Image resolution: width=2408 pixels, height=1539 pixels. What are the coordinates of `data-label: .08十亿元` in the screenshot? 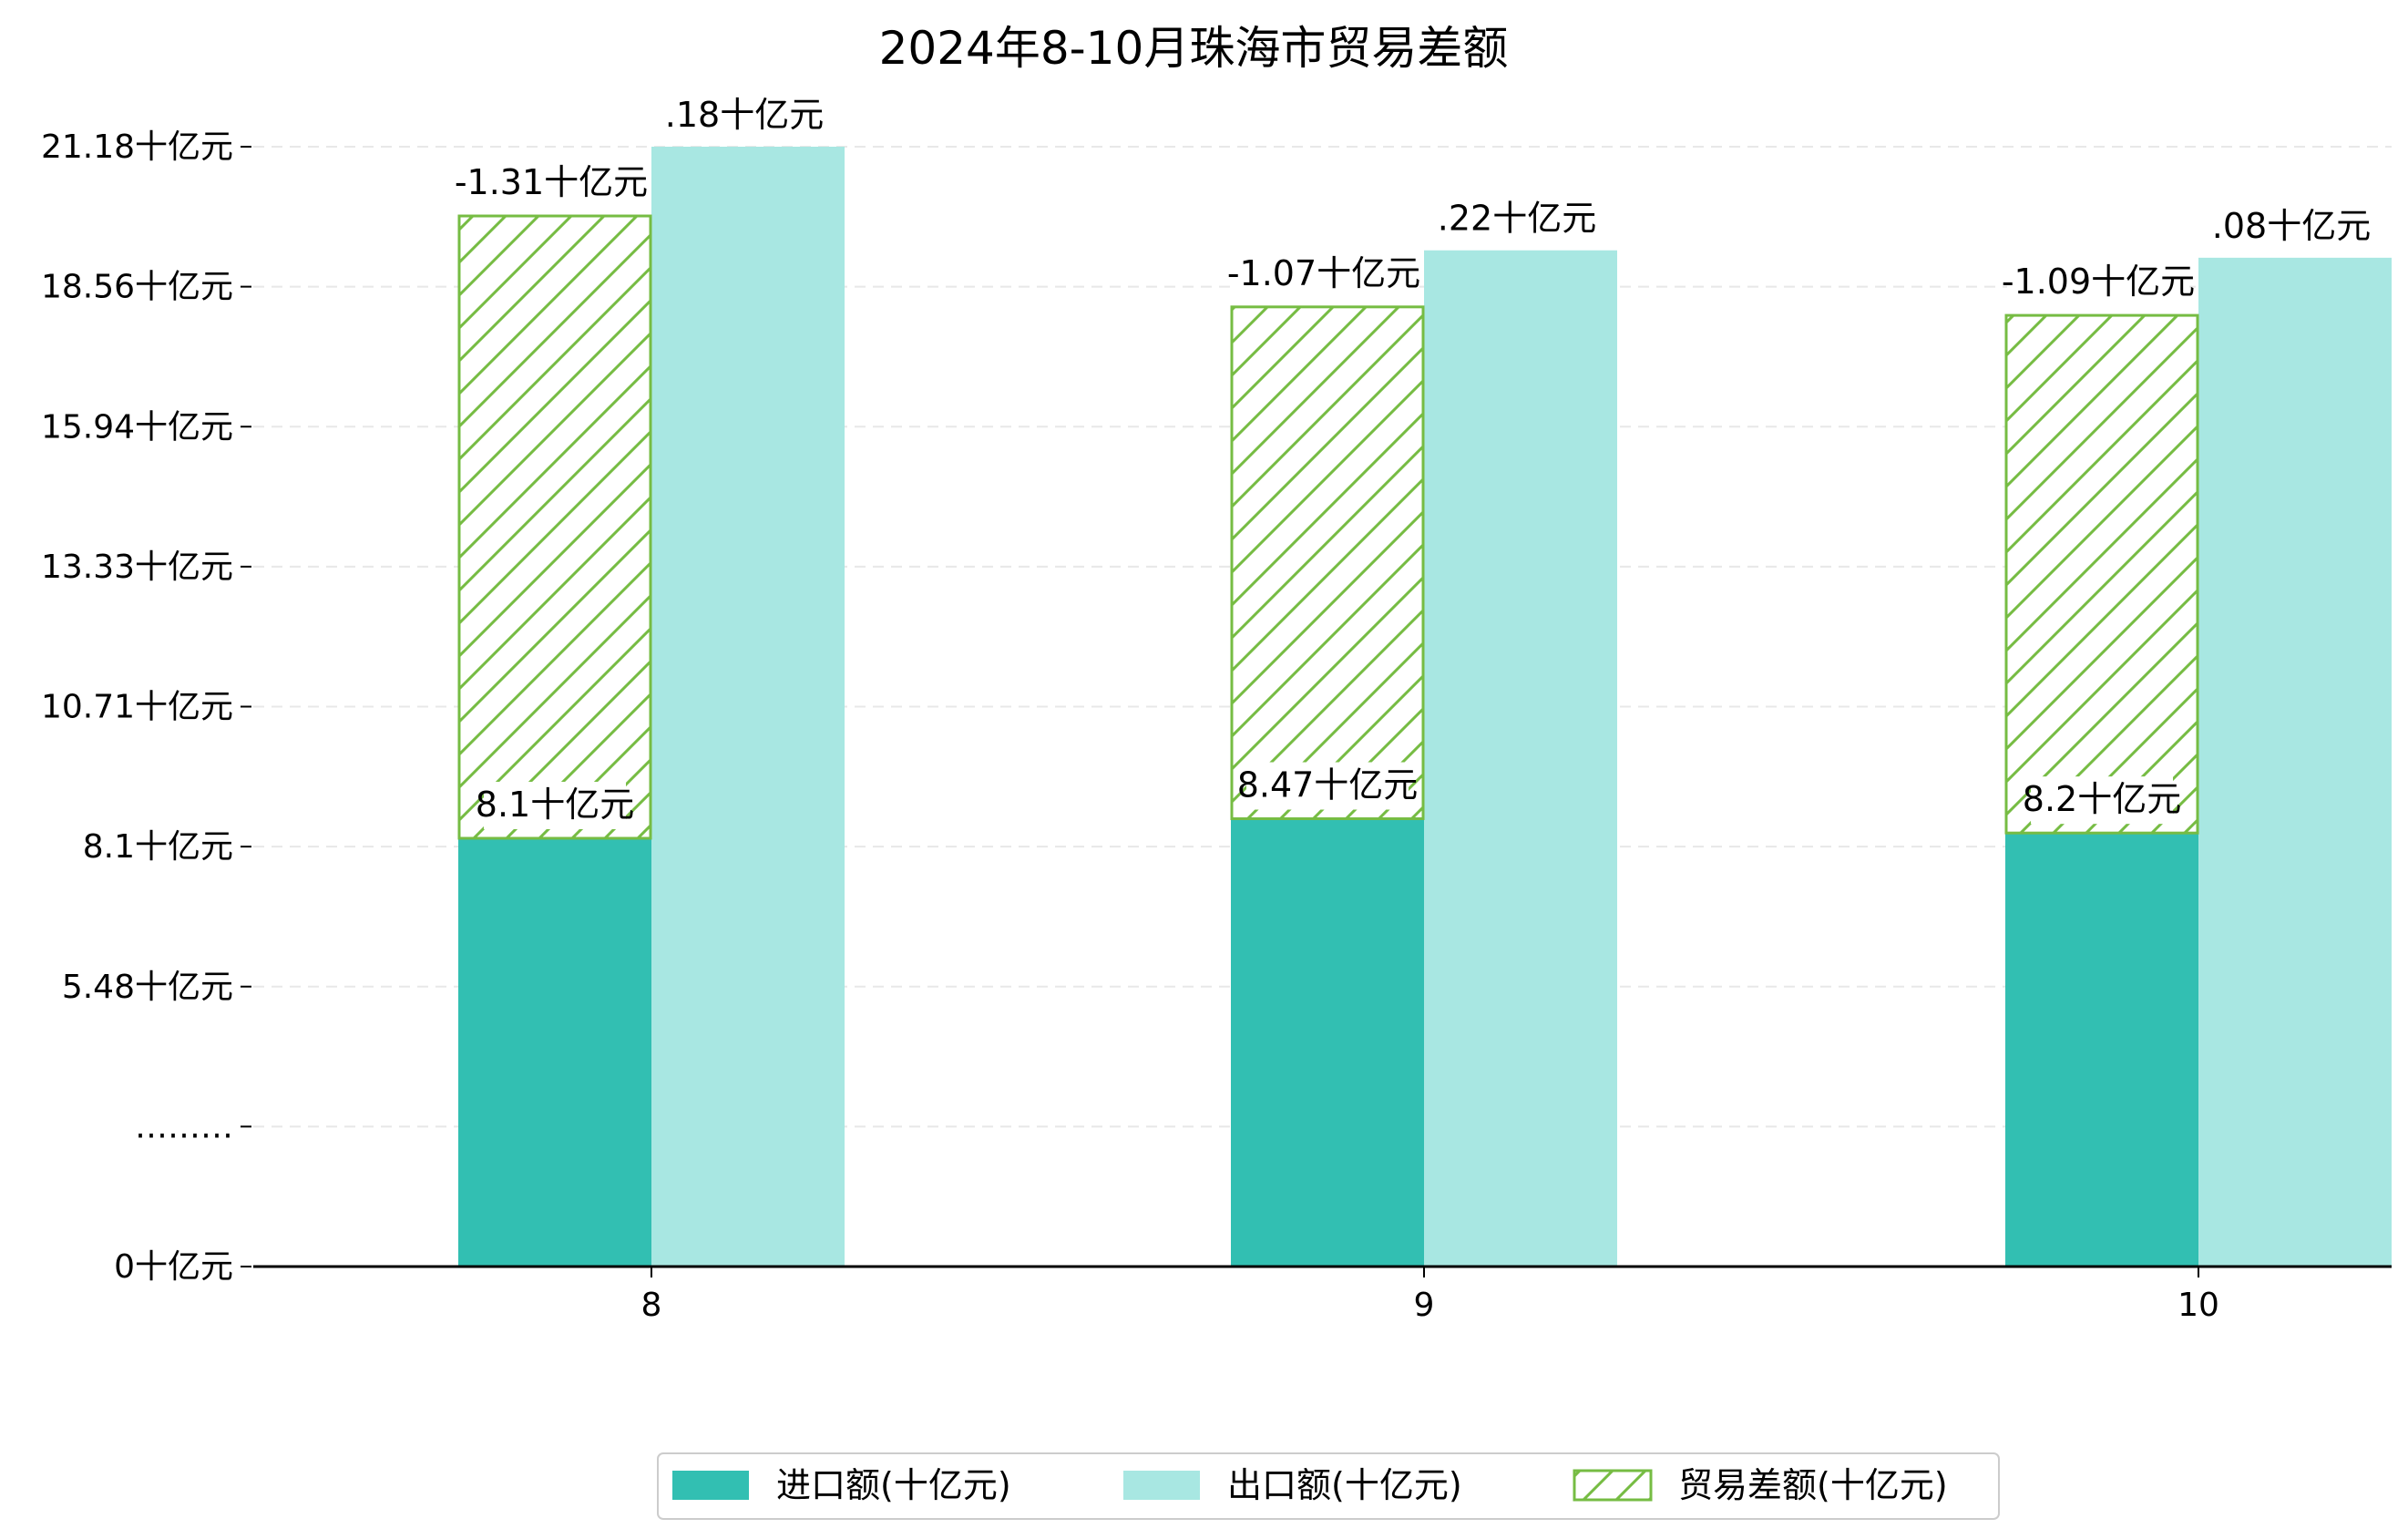 It's located at (2291, 227).